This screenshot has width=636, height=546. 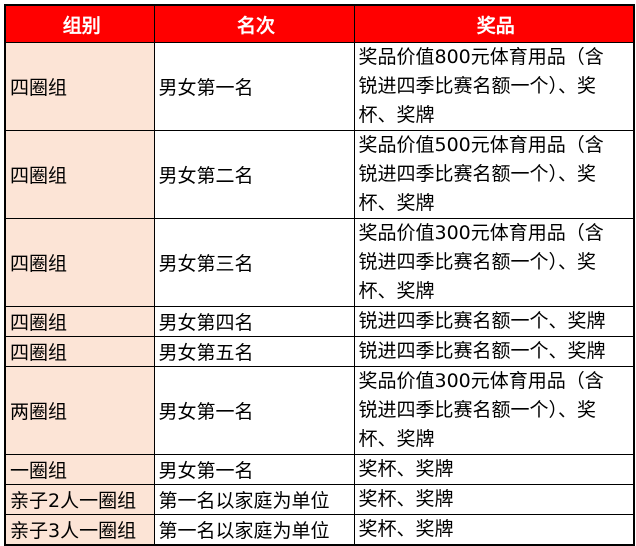 What do you see at coordinates (481, 145) in the screenshot?
I see `prize-line: 奖品价值500元体育用品（含` at bounding box center [481, 145].